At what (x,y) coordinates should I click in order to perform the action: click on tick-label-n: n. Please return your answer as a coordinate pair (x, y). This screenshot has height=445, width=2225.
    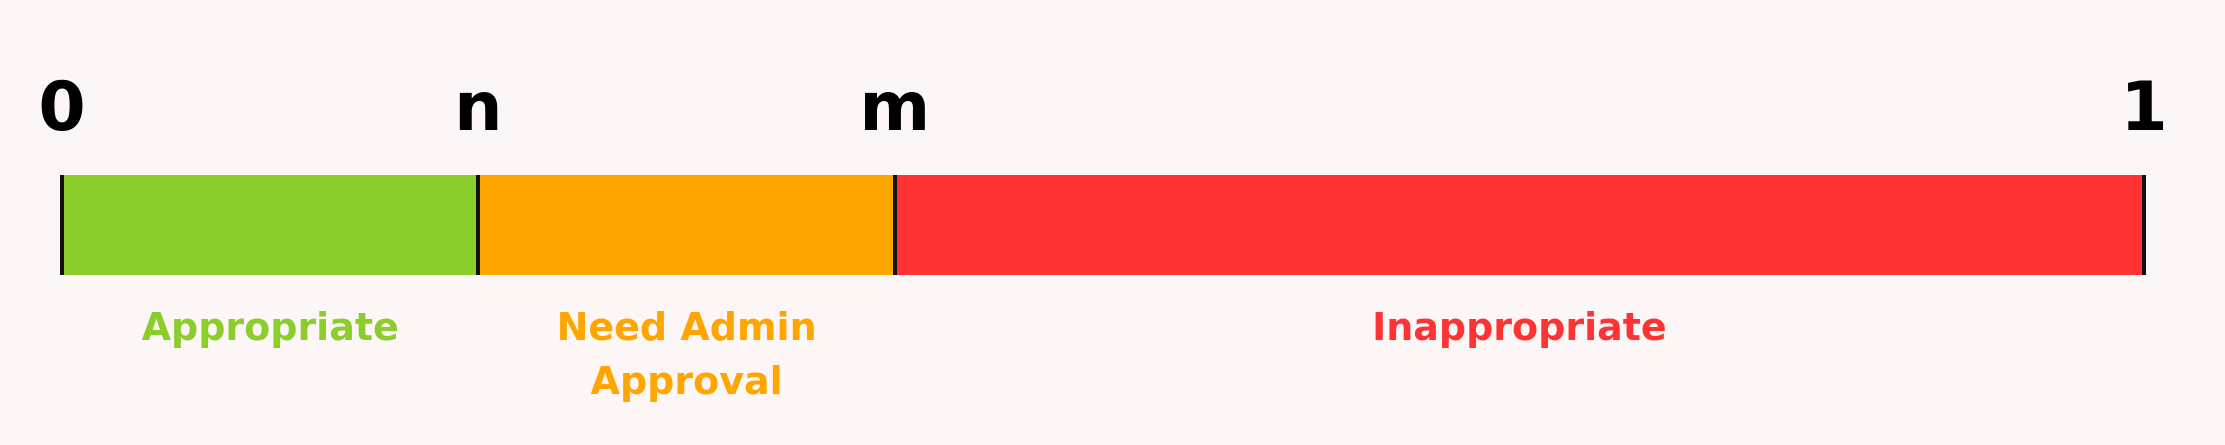
    Looking at the image, I should click on (478, 107).